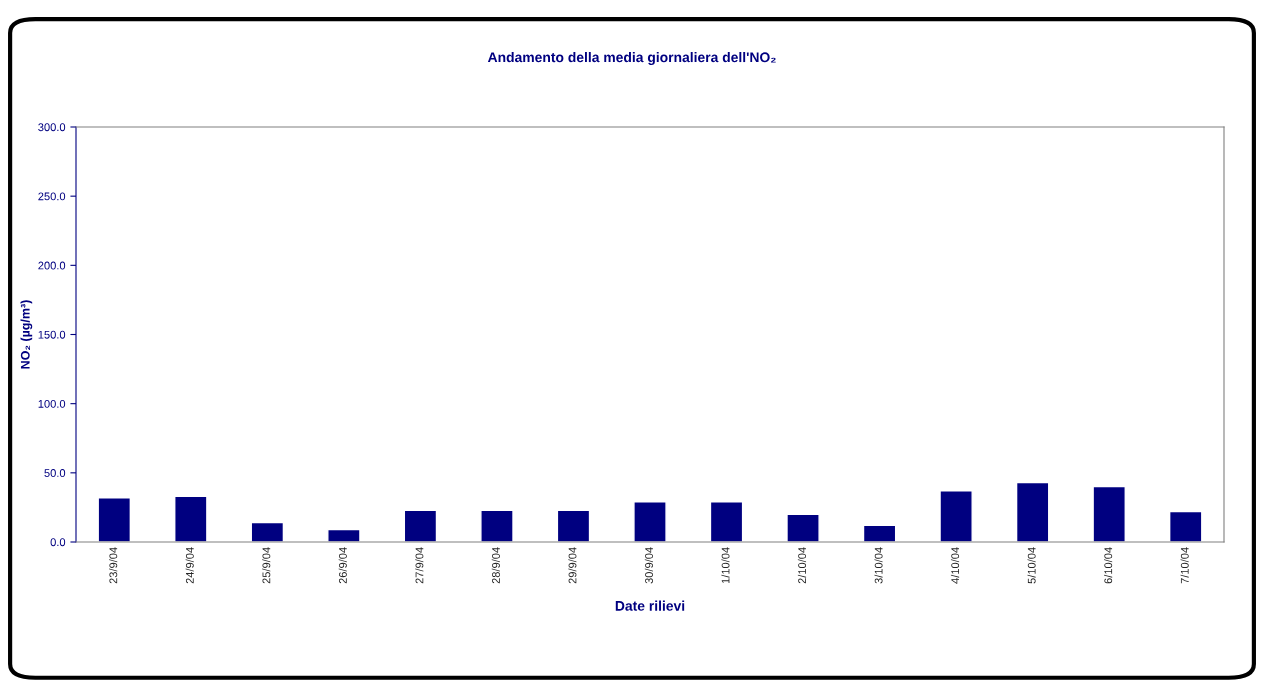 This screenshot has width=1264, height=686. Describe the element at coordinates (1184, 565) in the screenshot. I see `x-tick-label: 7/10/04` at that location.